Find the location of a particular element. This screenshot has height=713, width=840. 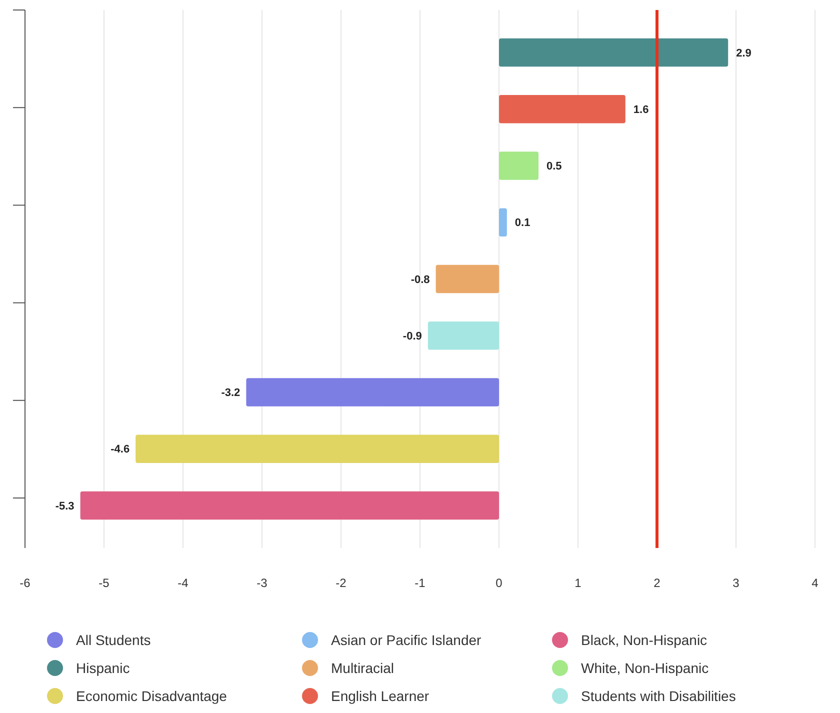

x-tick-label: -1 is located at coordinates (420, 583).